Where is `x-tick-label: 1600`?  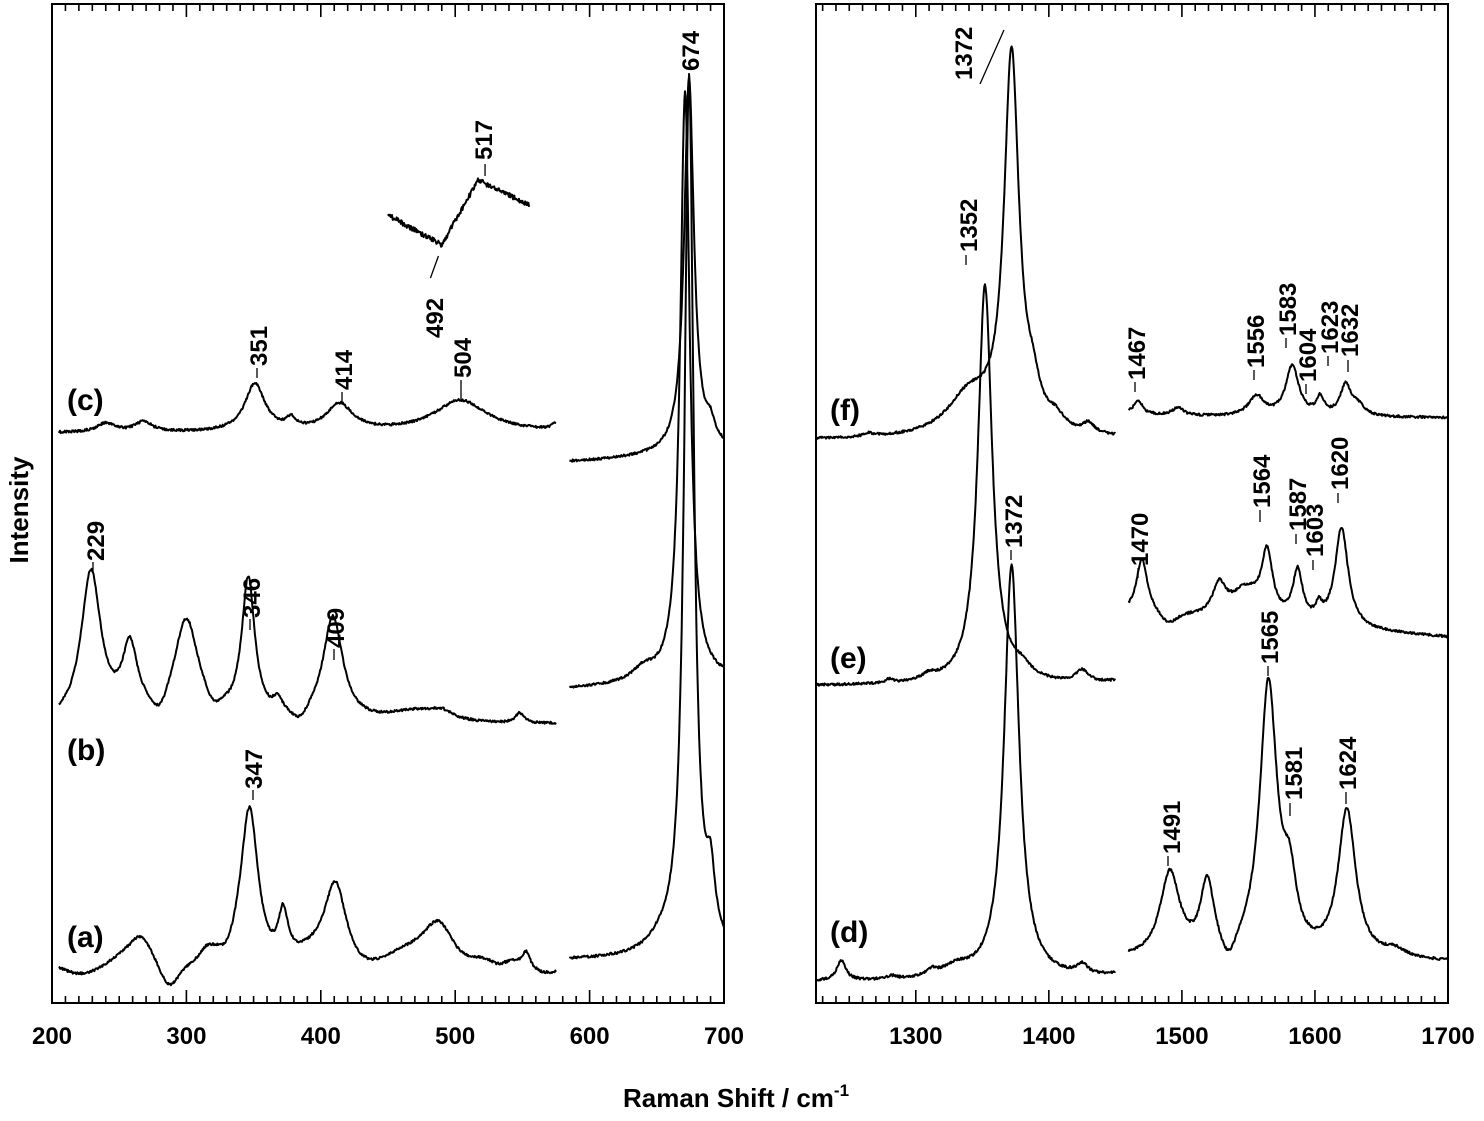
x-tick-label: 1600 is located at coordinates (1314, 1036).